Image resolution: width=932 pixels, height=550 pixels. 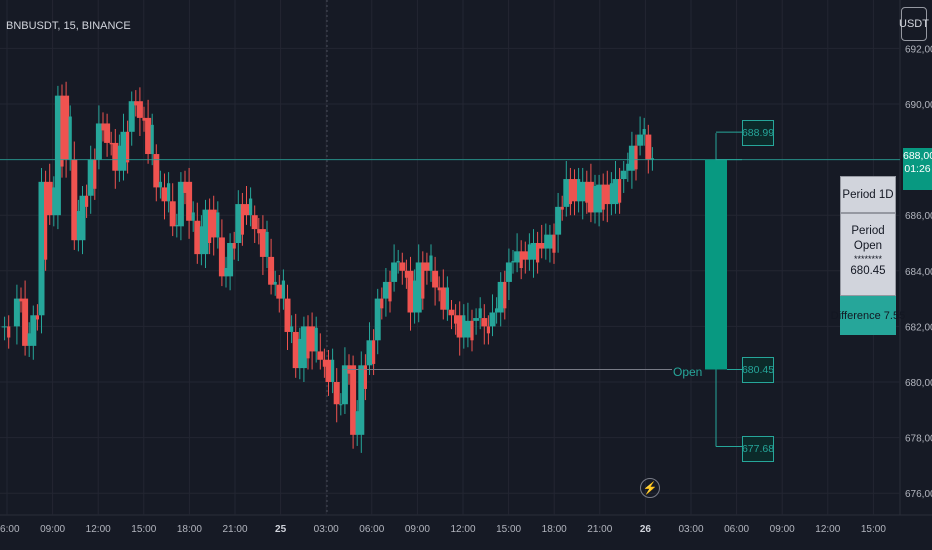 I want to click on period-open-label: Period Open, so click(x=868, y=238).